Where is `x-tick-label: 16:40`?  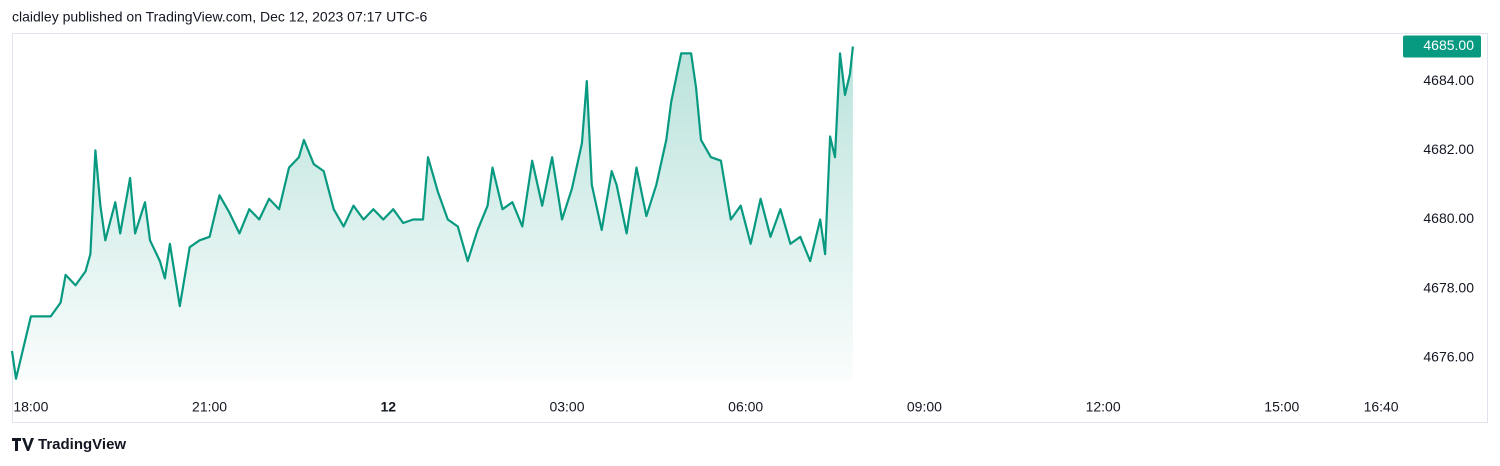 x-tick-label: 16:40 is located at coordinates (1381, 407).